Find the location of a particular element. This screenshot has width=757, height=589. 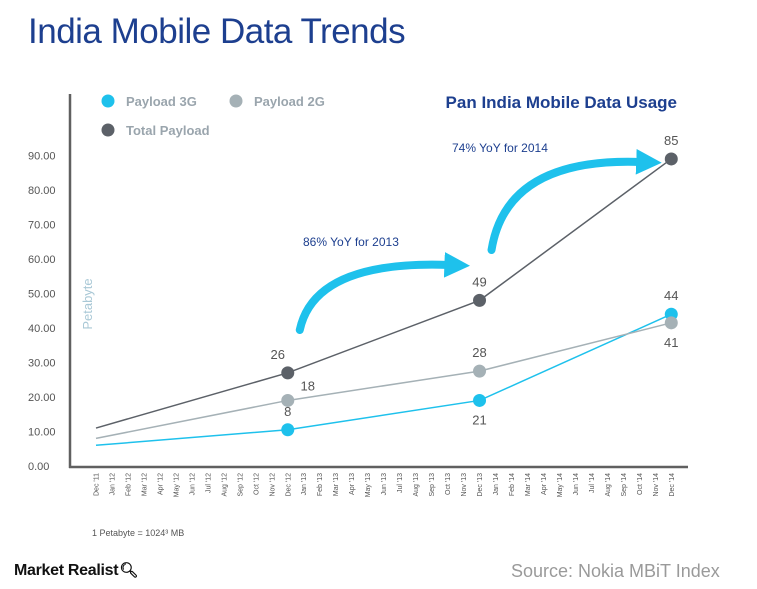

x-tick-label: Sep '12 is located at coordinates (240, 485).